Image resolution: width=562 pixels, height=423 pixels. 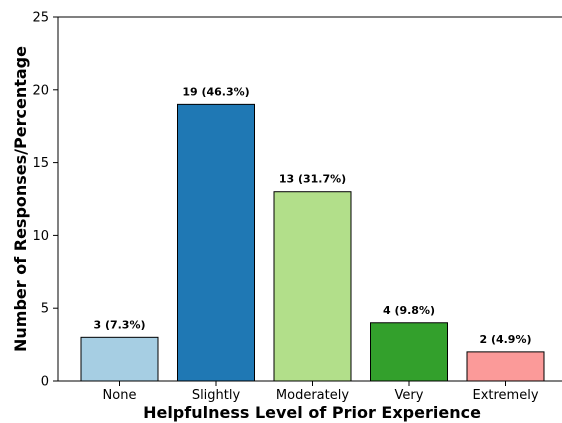 I want to click on x-tick-label: Very, so click(x=409, y=395).